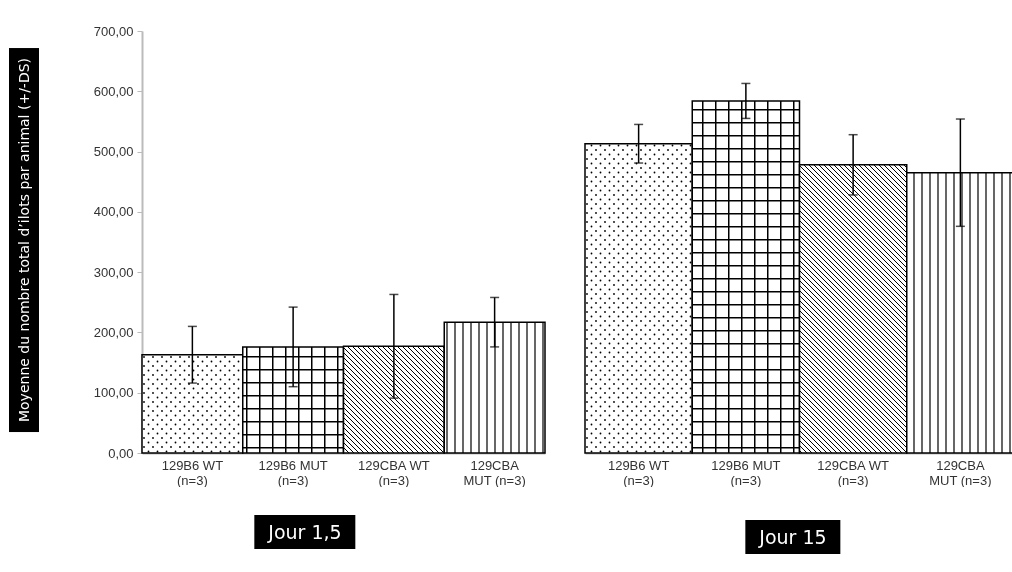 The height and width of the screenshot is (572, 1012). What do you see at coordinates (113, 152) in the screenshot?
I see `y-tick-label: 500,00` at bounding box center [113, 152].